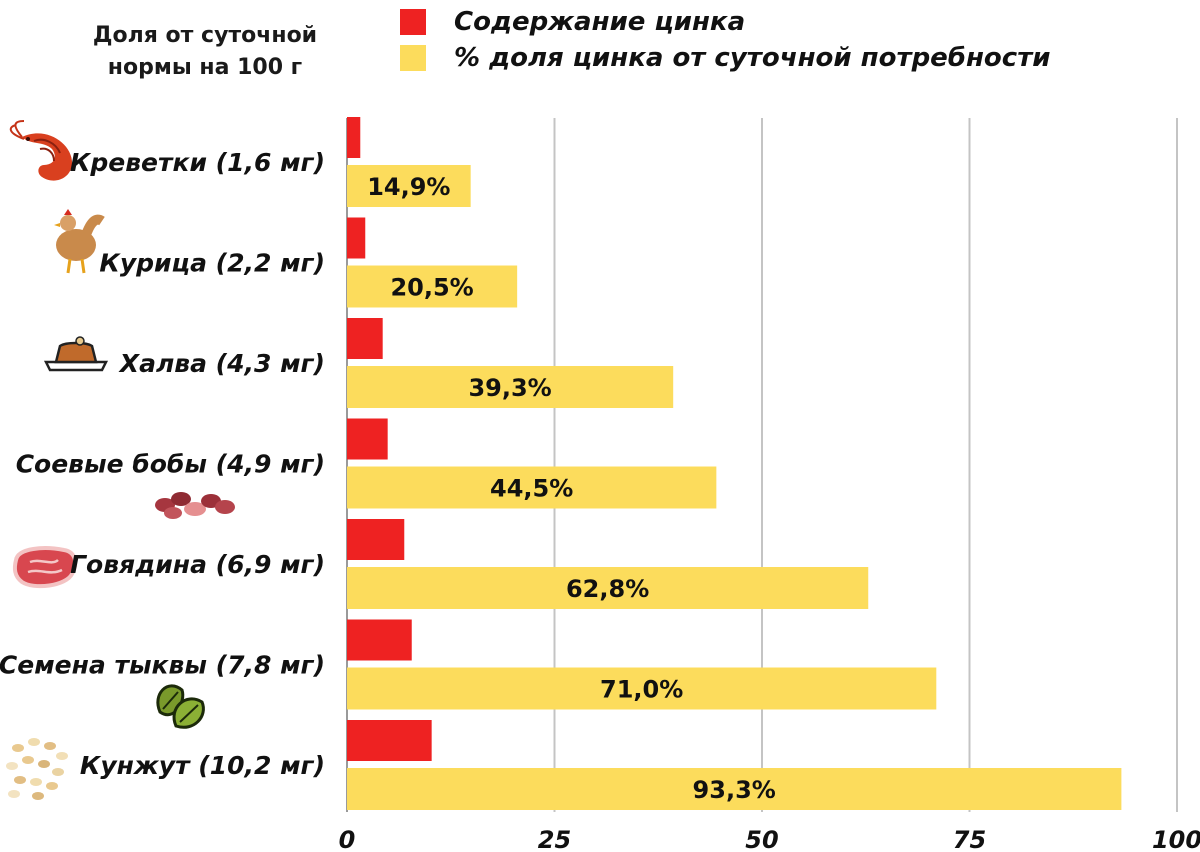 This screenshot has height=852, width=1200. I want to click on x-tick-label: 100, so click(1176, 839).